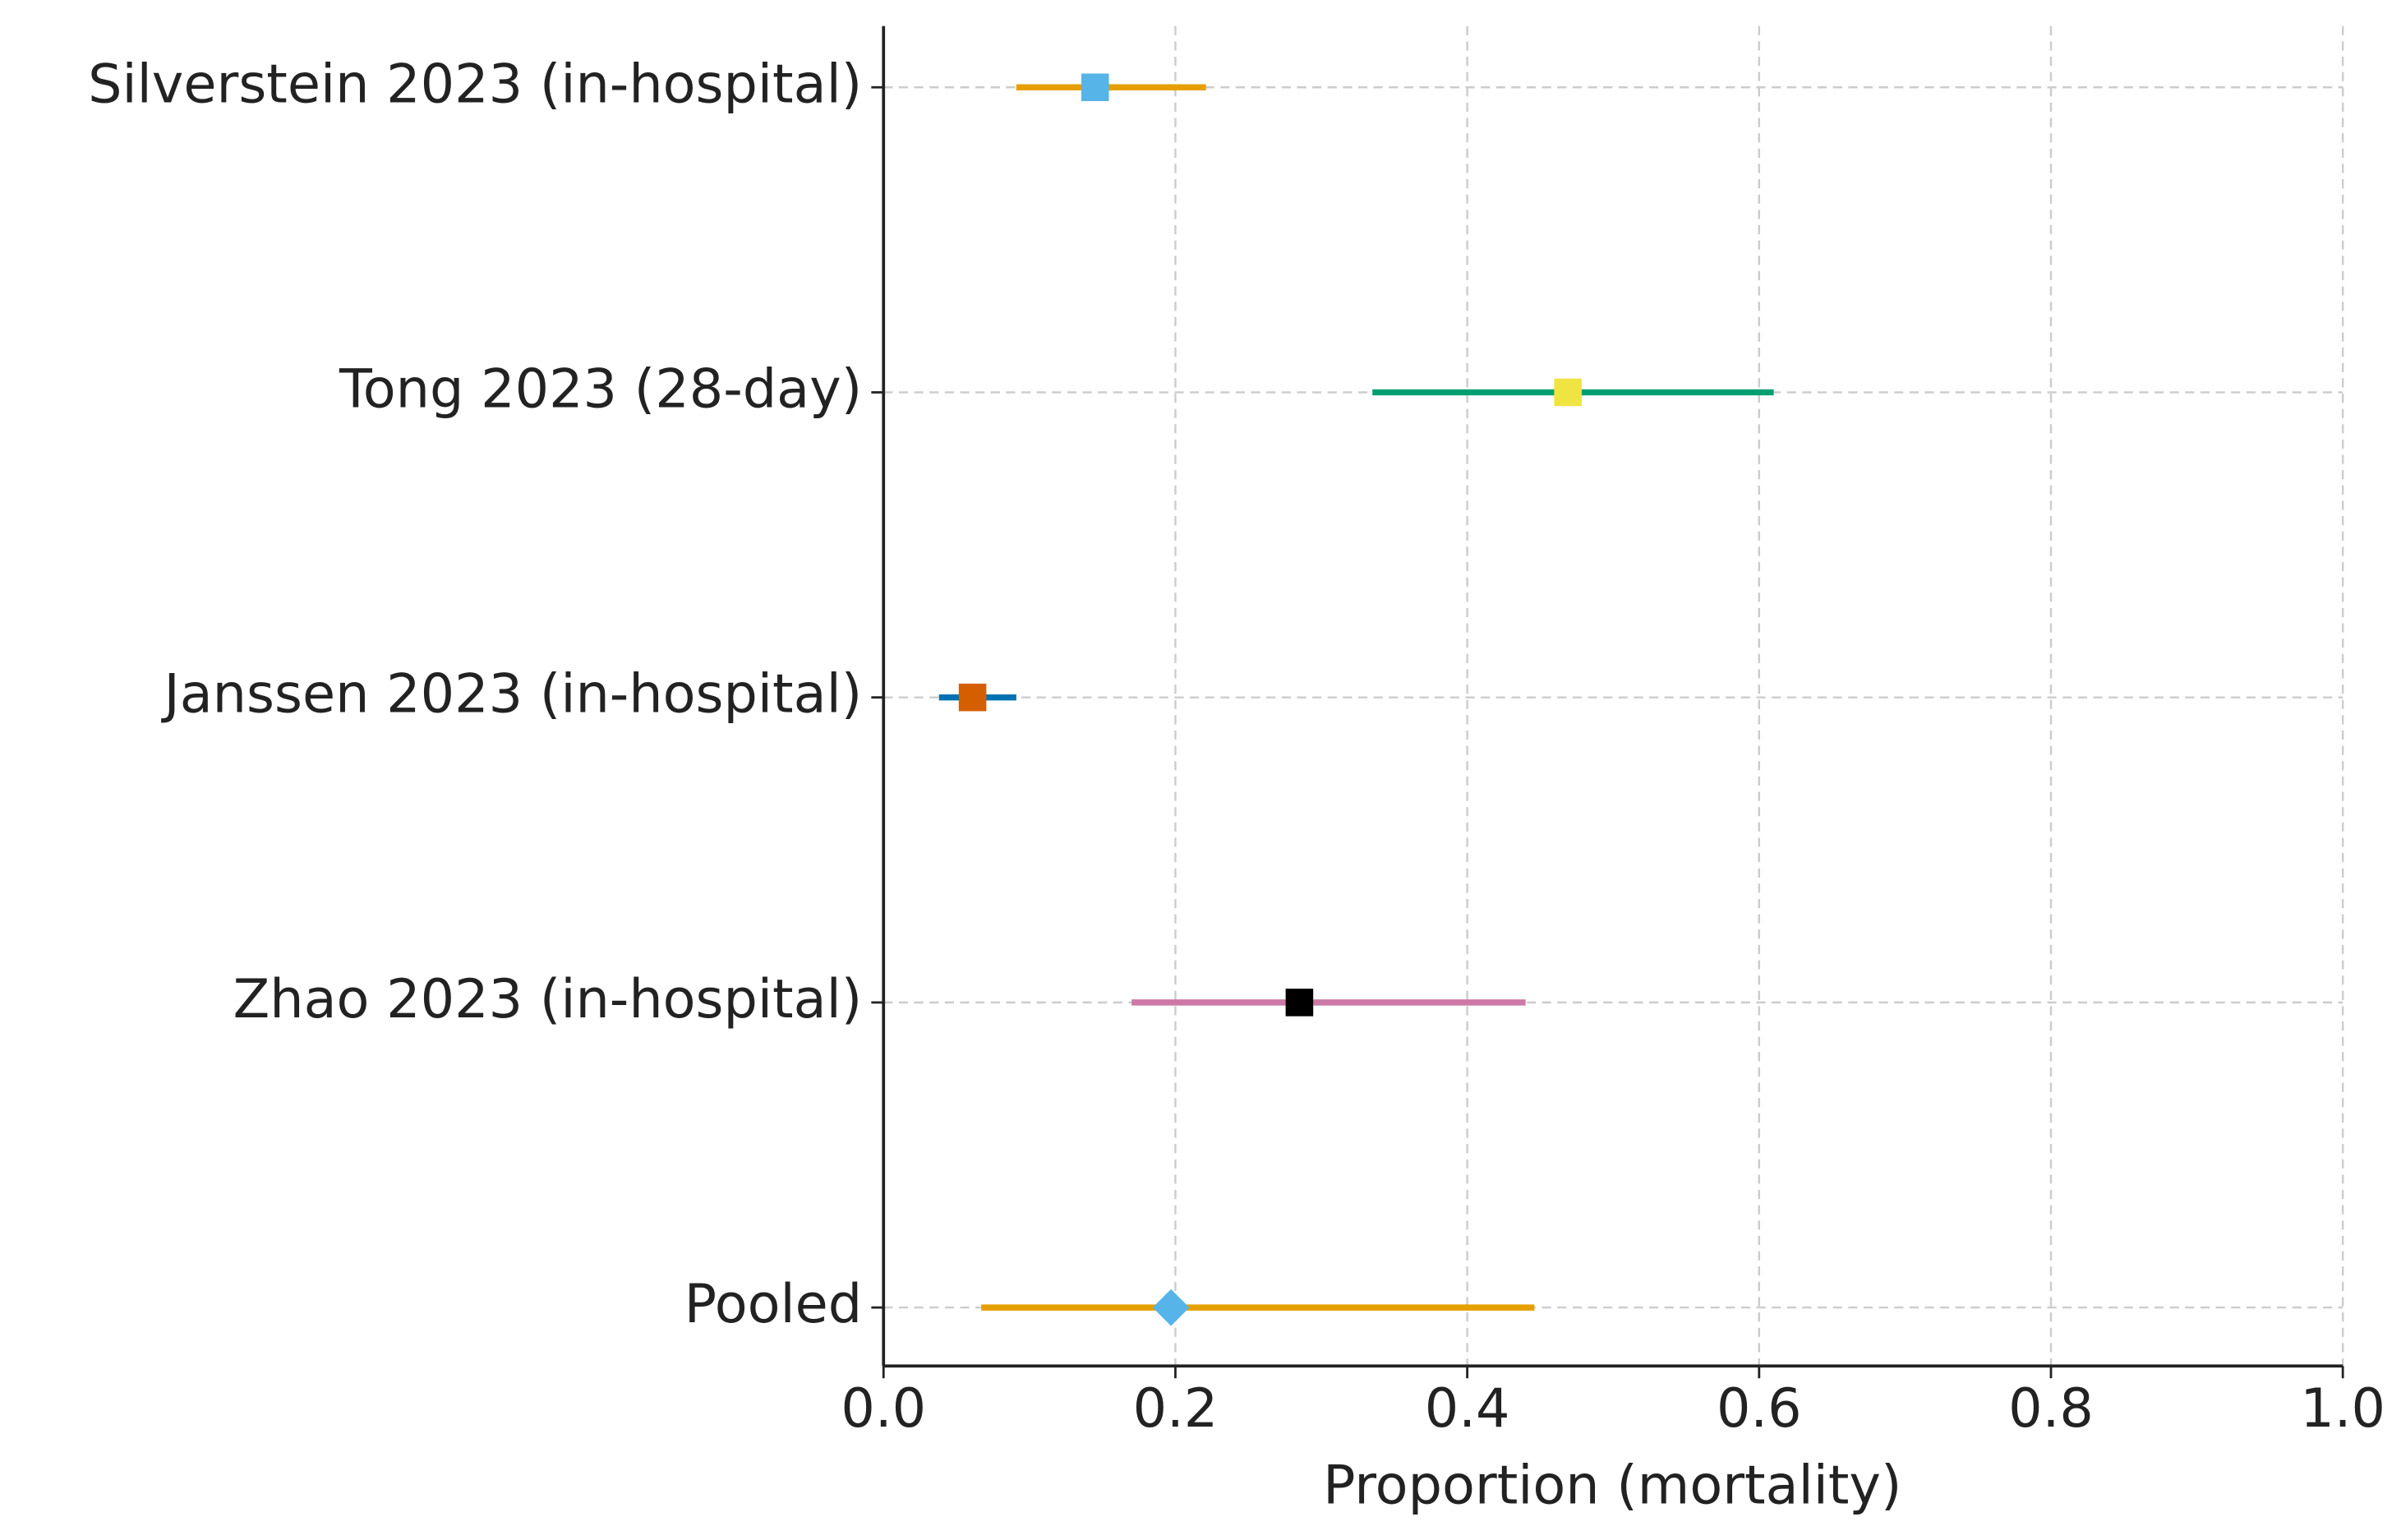  I want to click on y-tick-label: Tong 2023 (28-day), so click(600, 389).